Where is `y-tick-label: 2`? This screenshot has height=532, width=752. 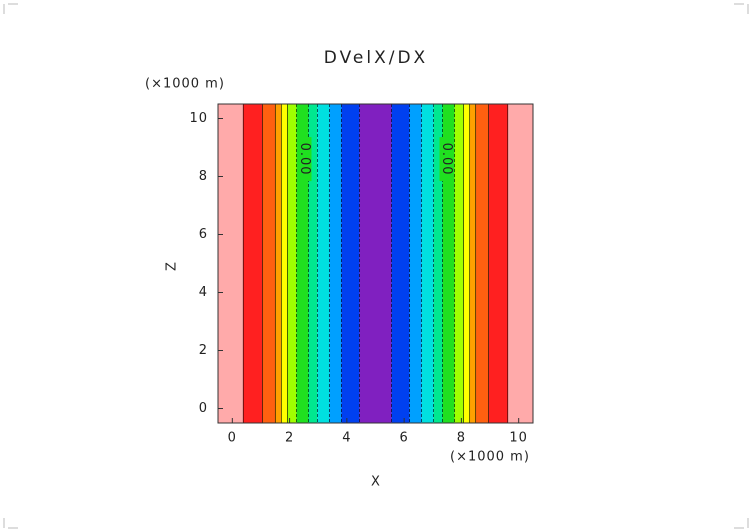
y-tick-label: 2 is located at coordinates (203, 350).